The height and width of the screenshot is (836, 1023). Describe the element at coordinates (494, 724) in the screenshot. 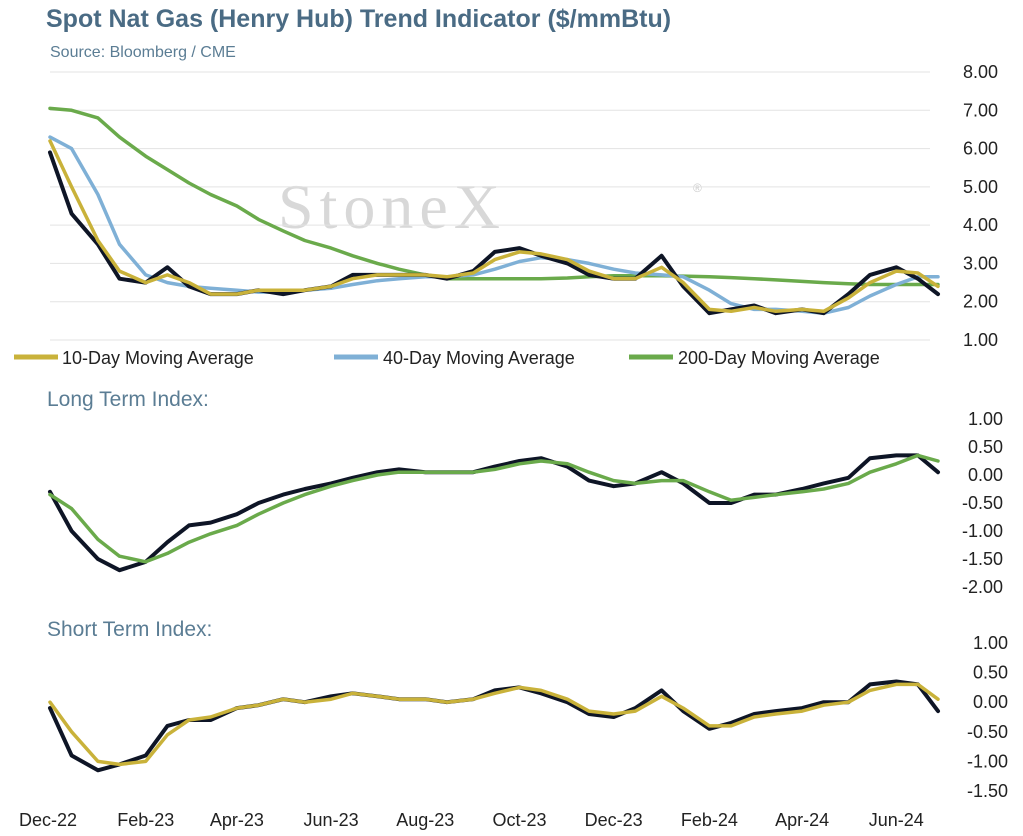

I see `series-line-short-term-signal` at that location.